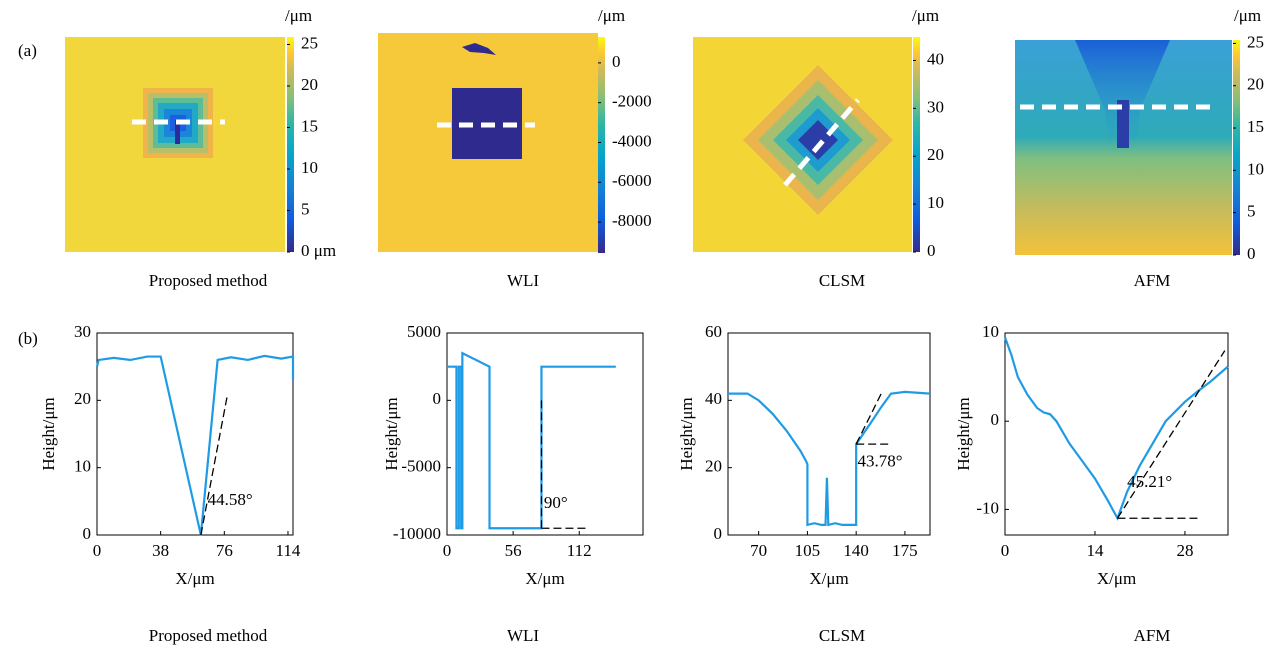  Describe the element at coordinates (632, 180) in the screenshot. I see `colorbar-tick-label: -6000` at that location.